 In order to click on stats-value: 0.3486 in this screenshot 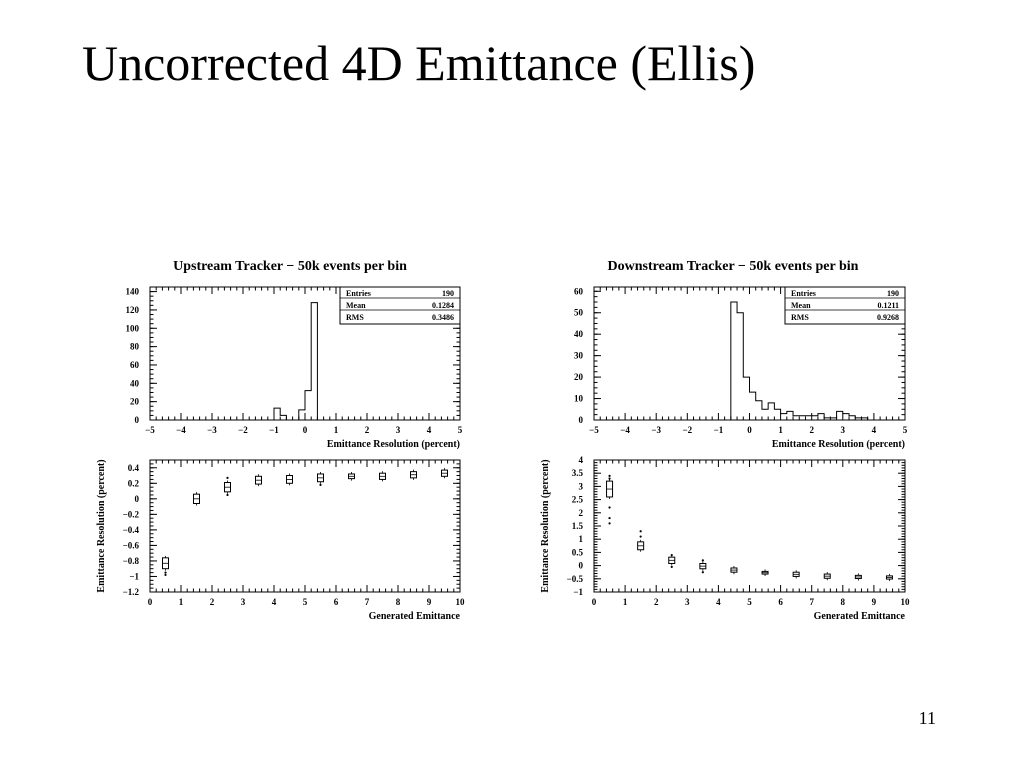, I will do `click(443, 317)`.